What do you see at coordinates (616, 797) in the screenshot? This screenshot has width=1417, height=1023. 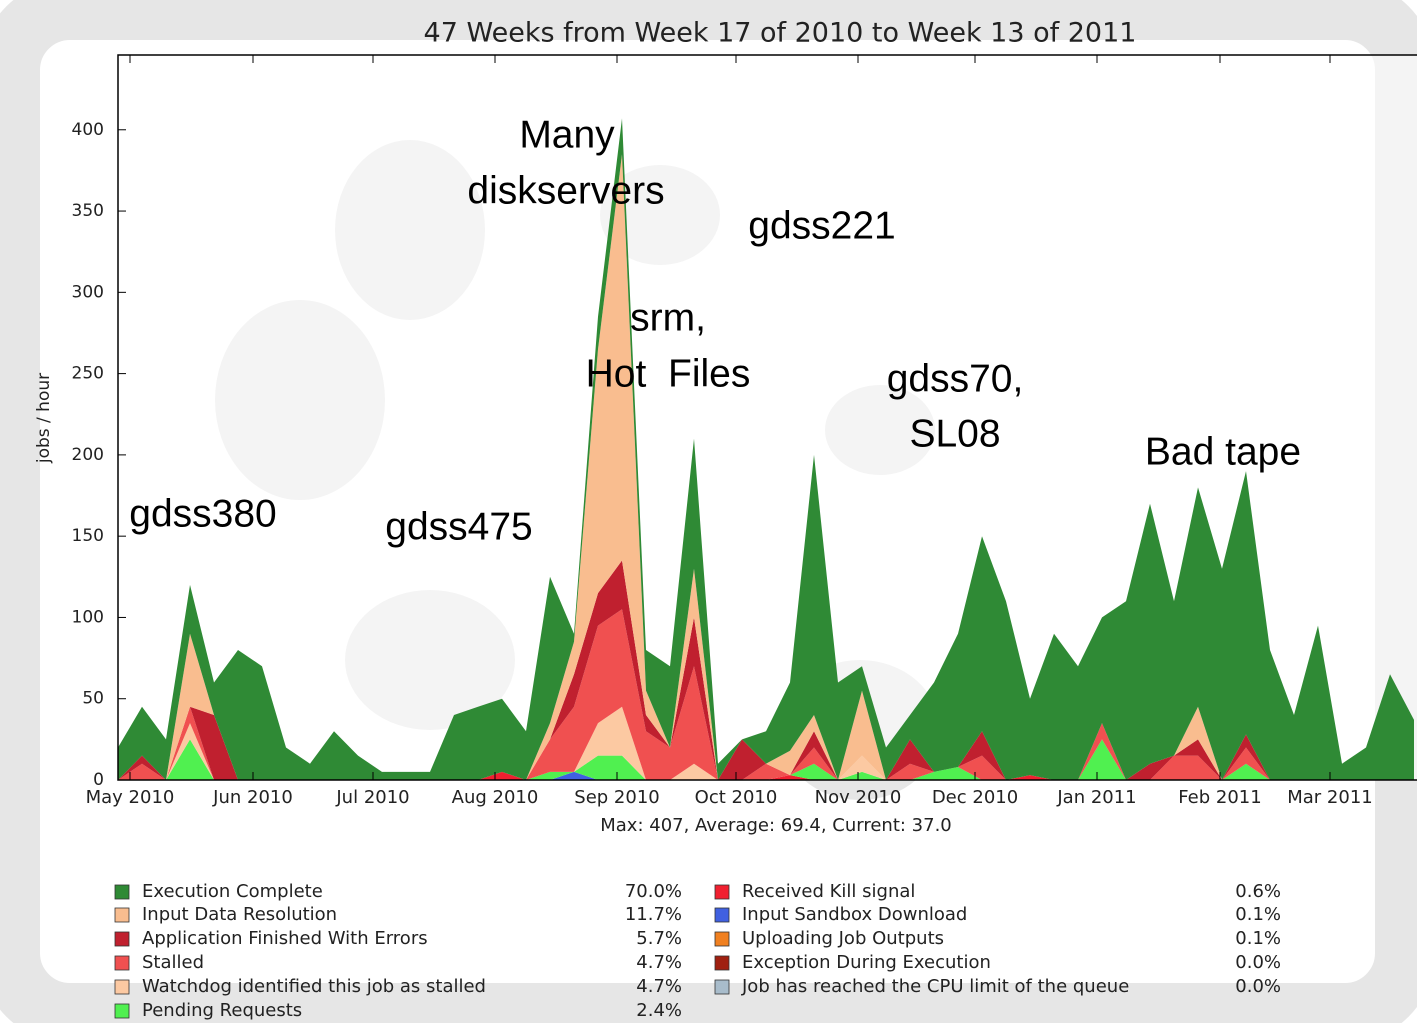 I see `x-tick-label: Sep 2010` at bounding box center [616, 797].